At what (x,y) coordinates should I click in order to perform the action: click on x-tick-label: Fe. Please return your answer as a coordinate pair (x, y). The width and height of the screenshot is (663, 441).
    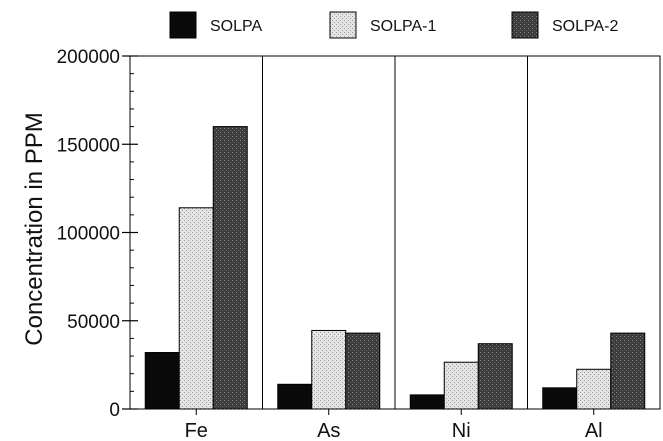
    Looking at the image, I should click on (196, 430).